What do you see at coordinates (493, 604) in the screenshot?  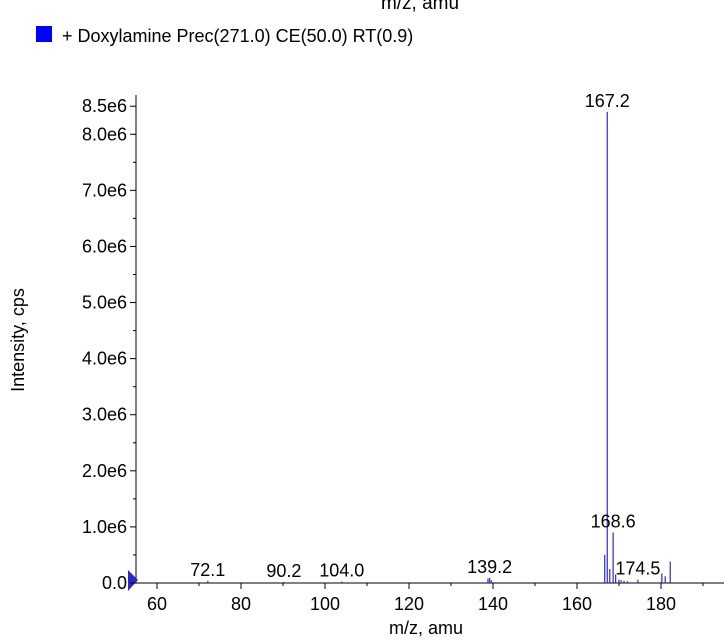 I see `x-tick-label: 140` at bounding box center [493, 604].